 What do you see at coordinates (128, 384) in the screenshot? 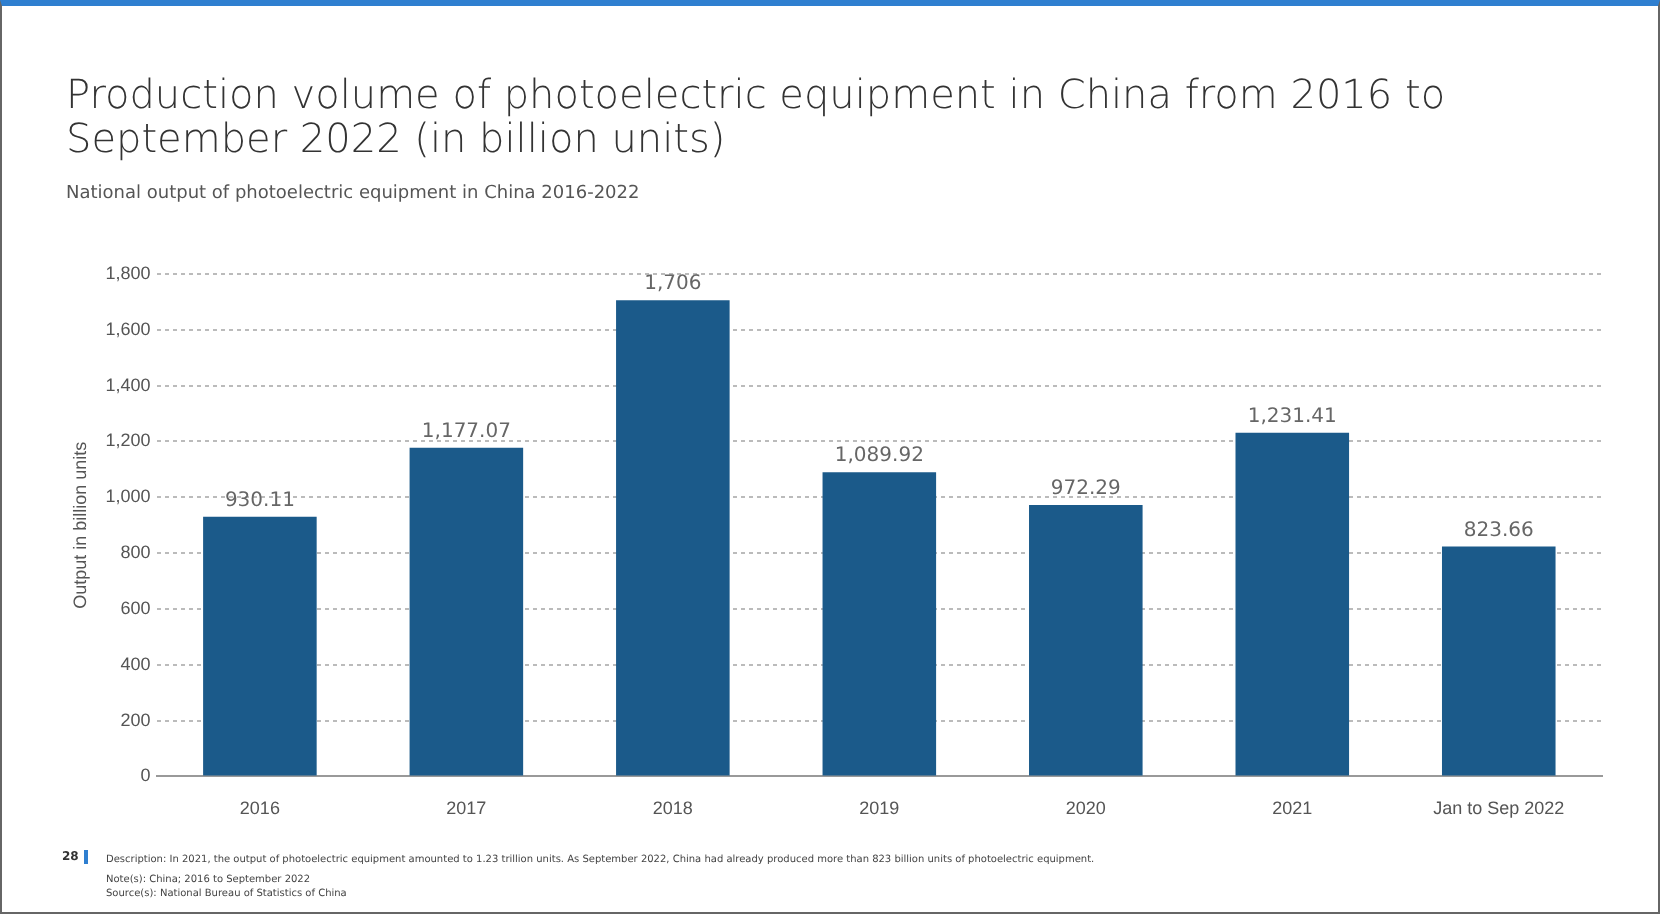
I see `y-tick-label: 1,400` at bounding box center [128, 384].